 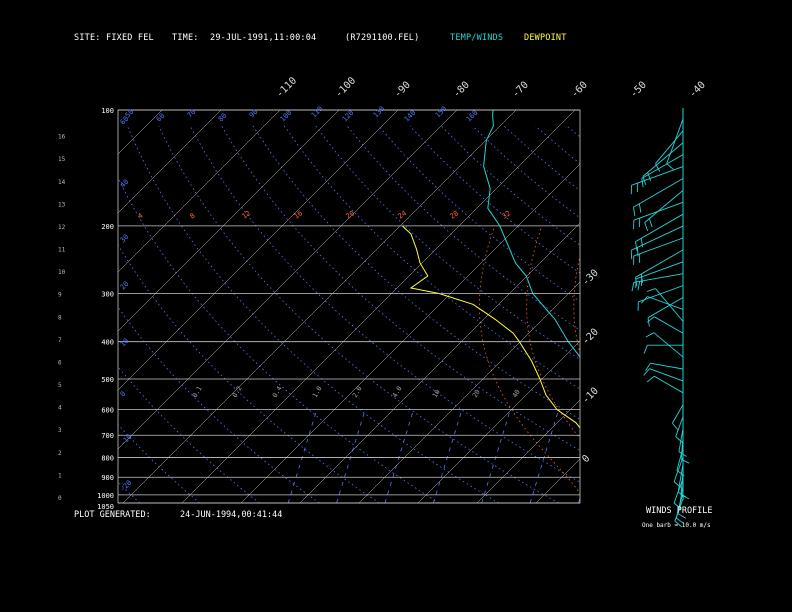 What do you see at coordinates (107, 111) in the screenshot?
I see `pressure-tick-label: 100` at bounding box center [107, 111].